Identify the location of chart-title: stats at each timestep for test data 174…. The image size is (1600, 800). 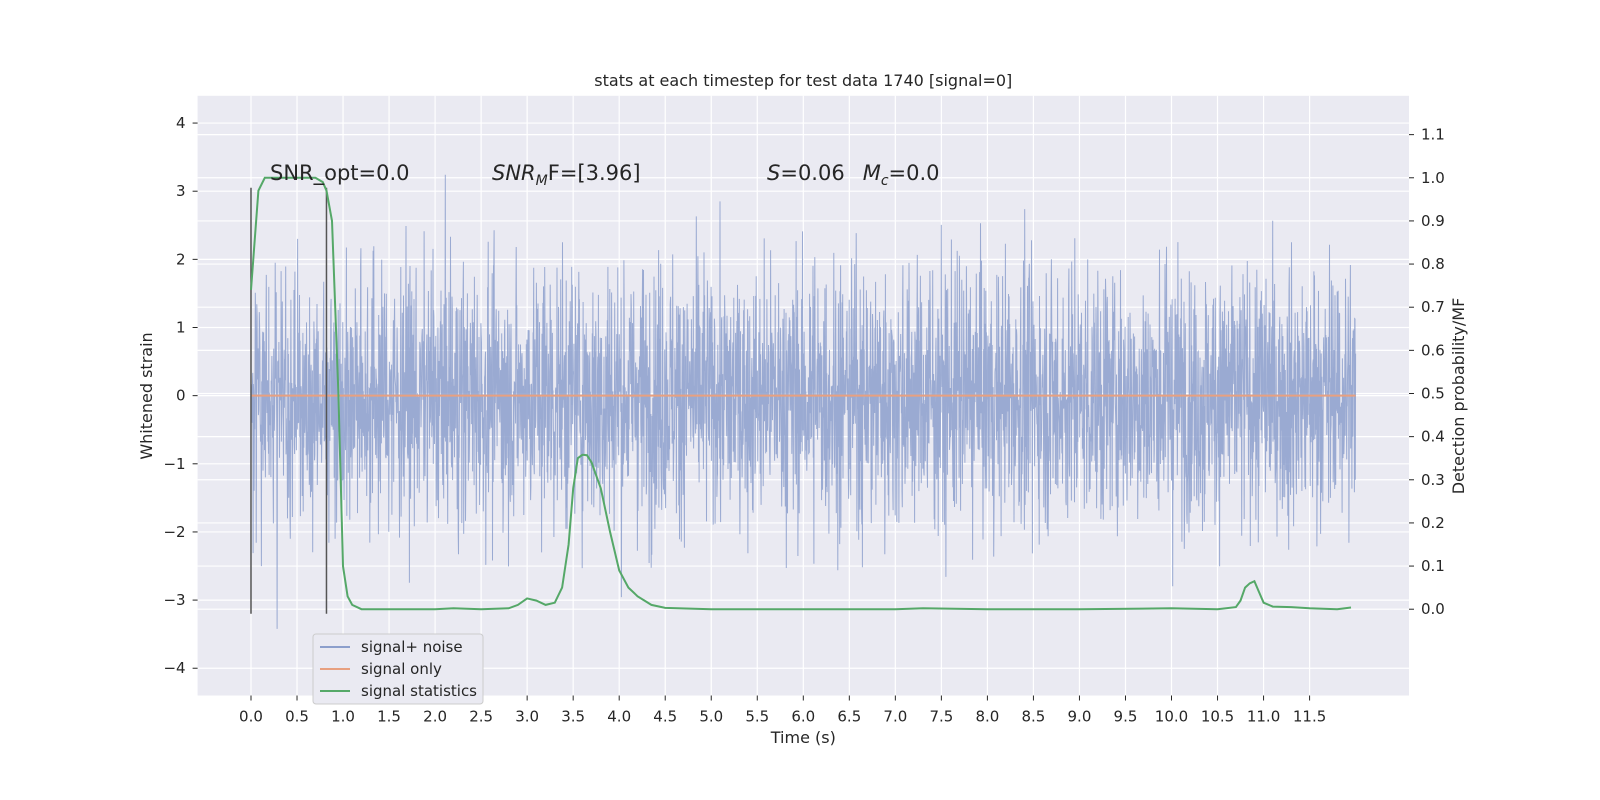
(803, 80).